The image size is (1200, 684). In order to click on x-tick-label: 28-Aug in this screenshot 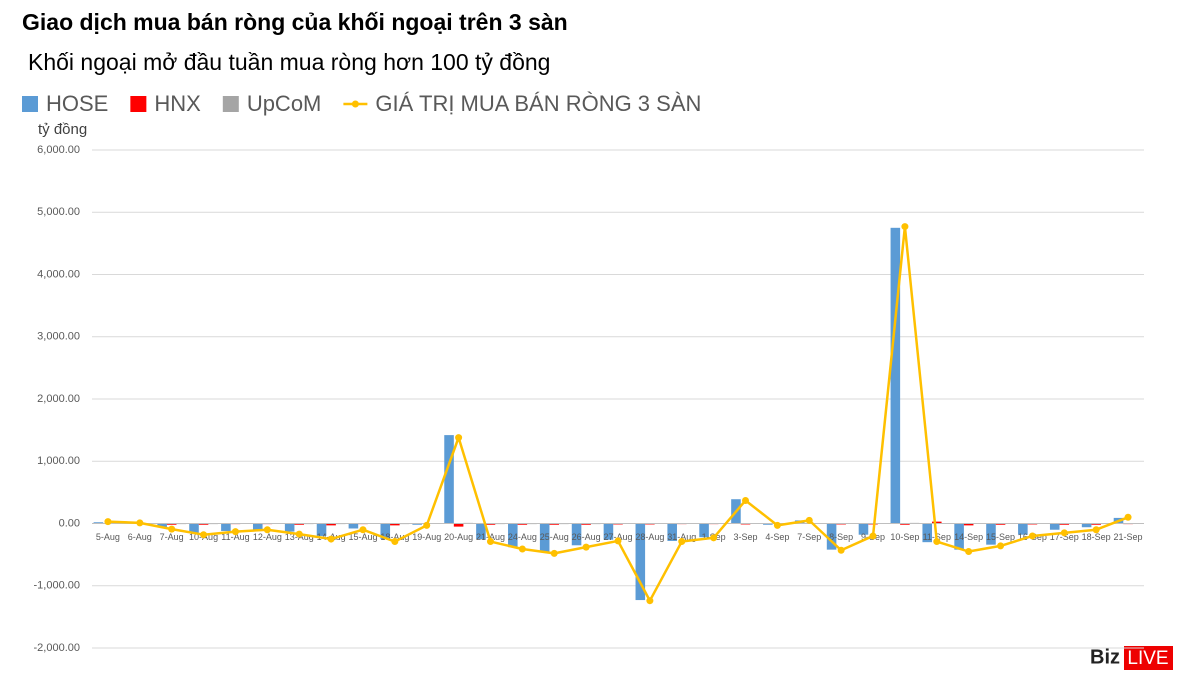, I will do `click(649, 537)`.